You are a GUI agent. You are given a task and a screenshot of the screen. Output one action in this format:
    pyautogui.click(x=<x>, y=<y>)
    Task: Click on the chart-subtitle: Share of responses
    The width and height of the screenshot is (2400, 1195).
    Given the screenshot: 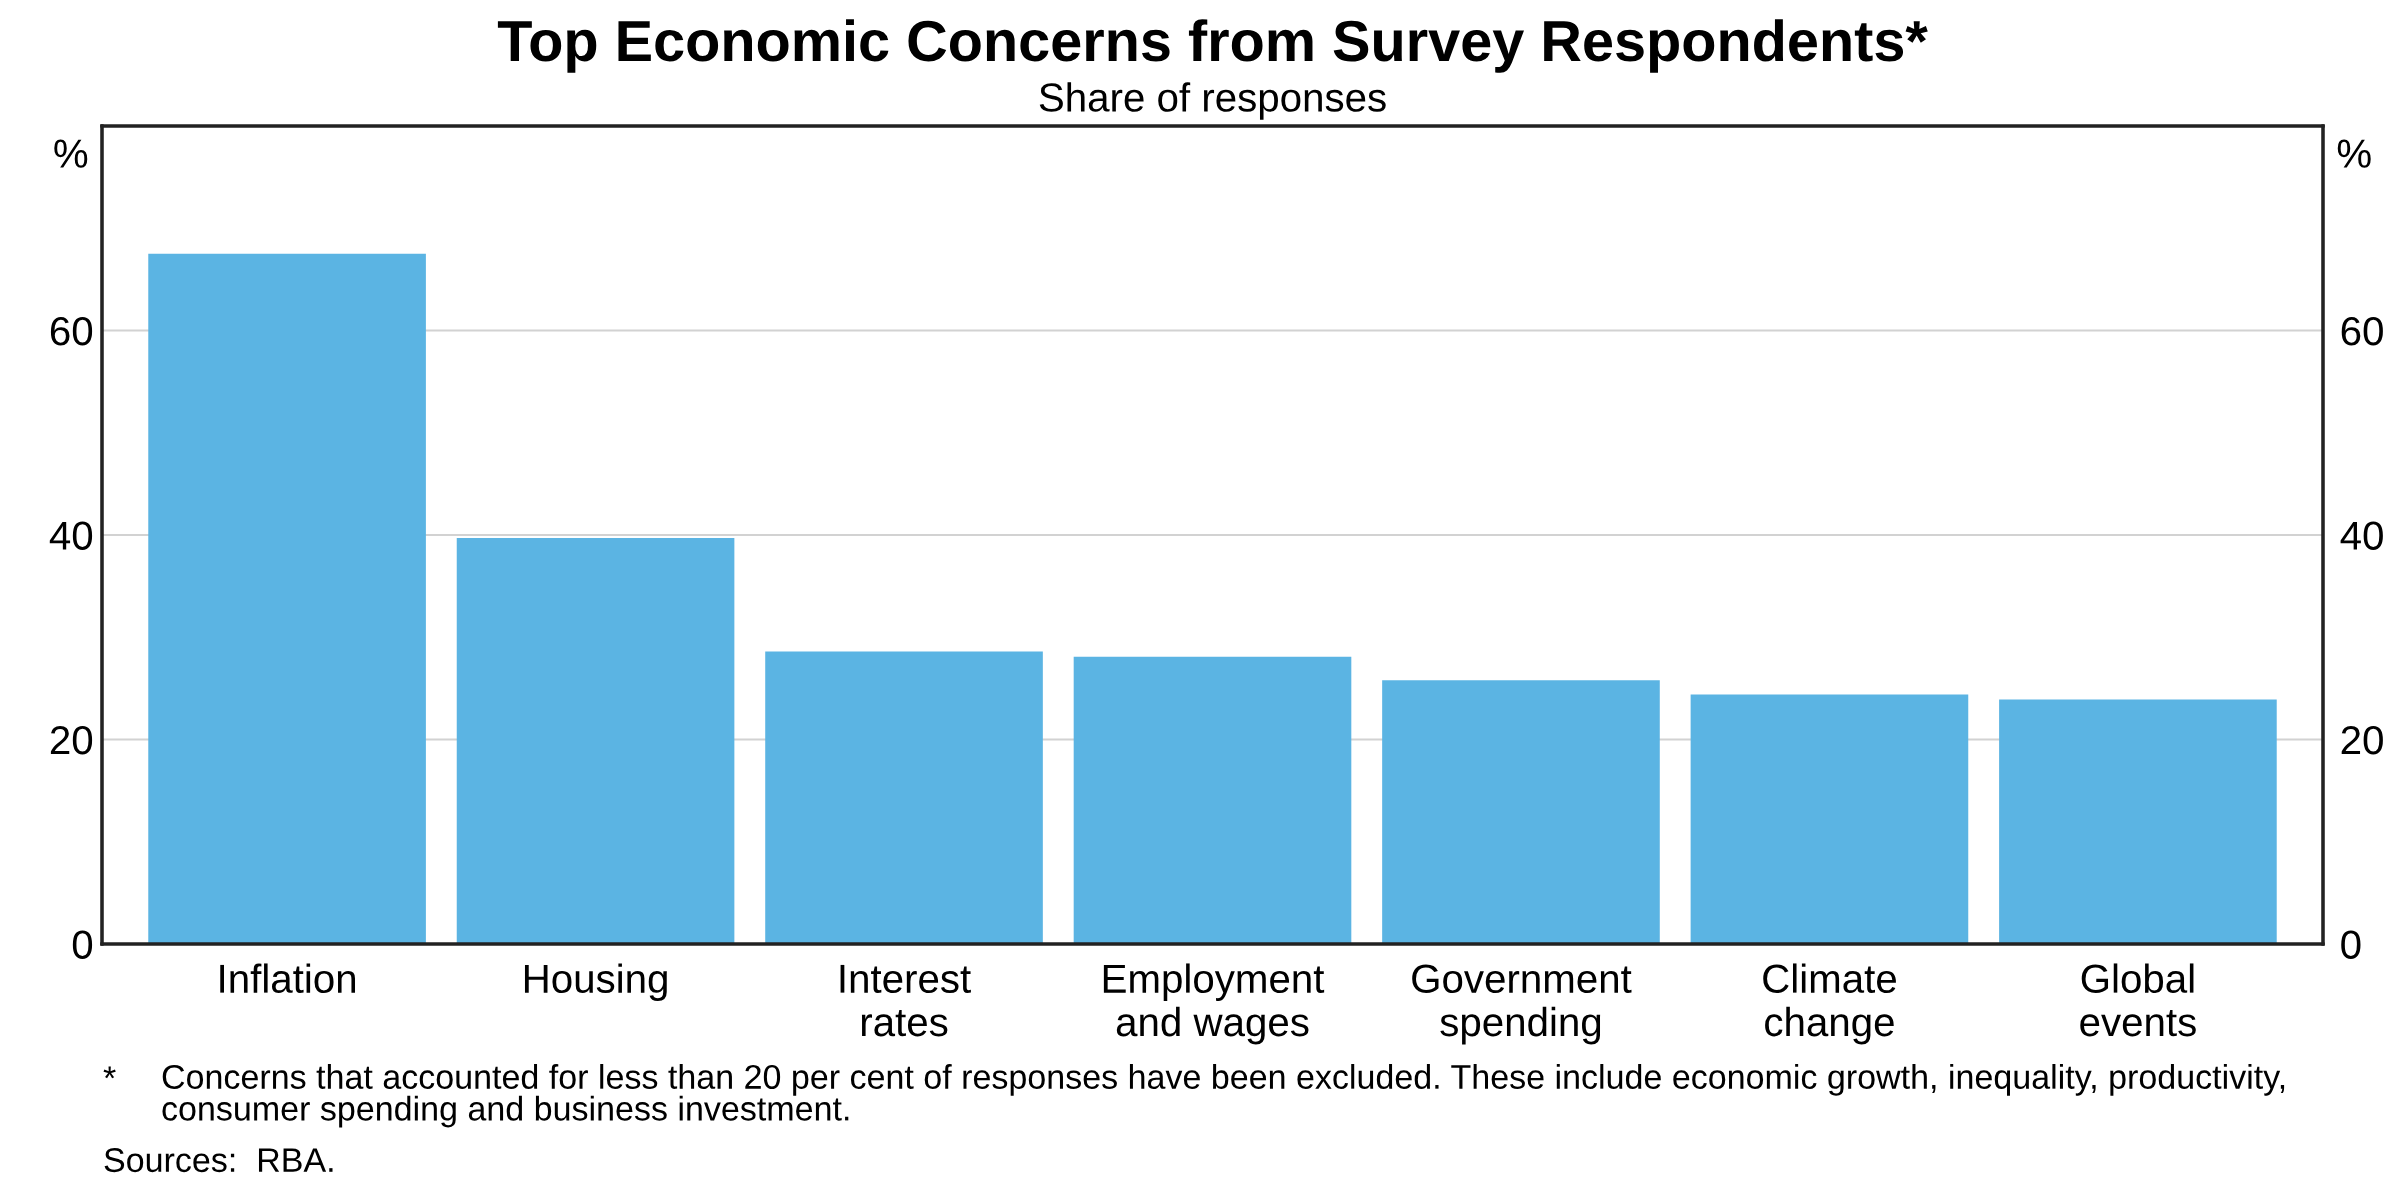 What is the action you would take?
    pyautogui.click(x=1212, y=101)
    